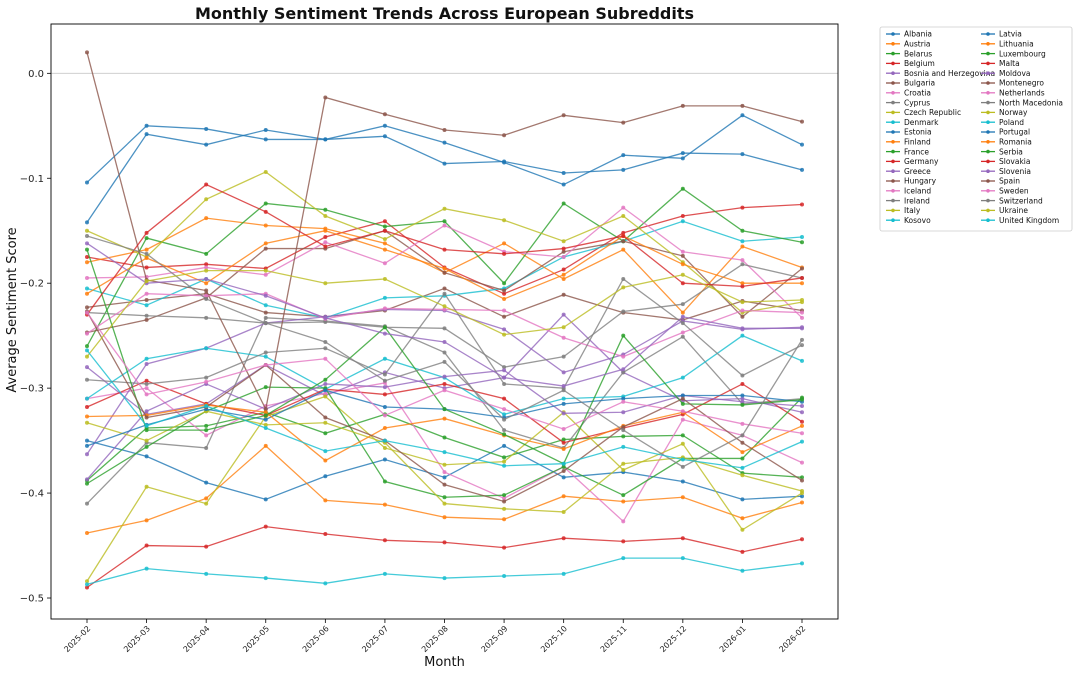 Image resolution: width=1080 pixels, height=675 pixels. I want to click on legend-item: Latvia, so click(1001, 34).